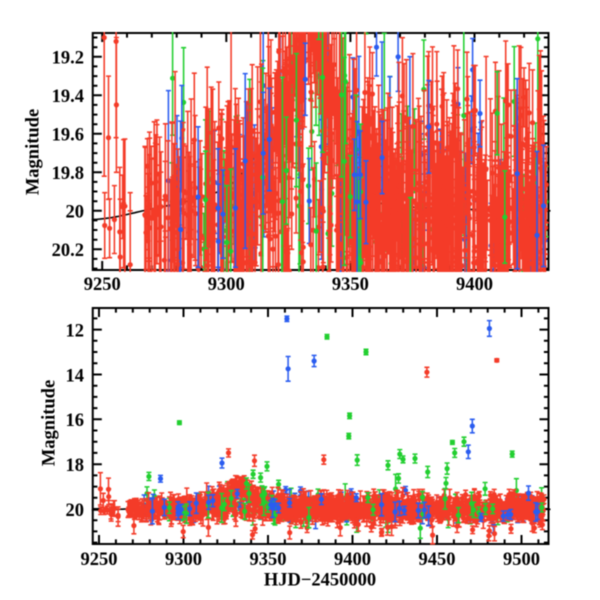 Image resolution: width=600 pixels, height=600 pixels. Describe the element at coordinates (75, 466) in the screenshot. I see `svg-text: 18` at that location.